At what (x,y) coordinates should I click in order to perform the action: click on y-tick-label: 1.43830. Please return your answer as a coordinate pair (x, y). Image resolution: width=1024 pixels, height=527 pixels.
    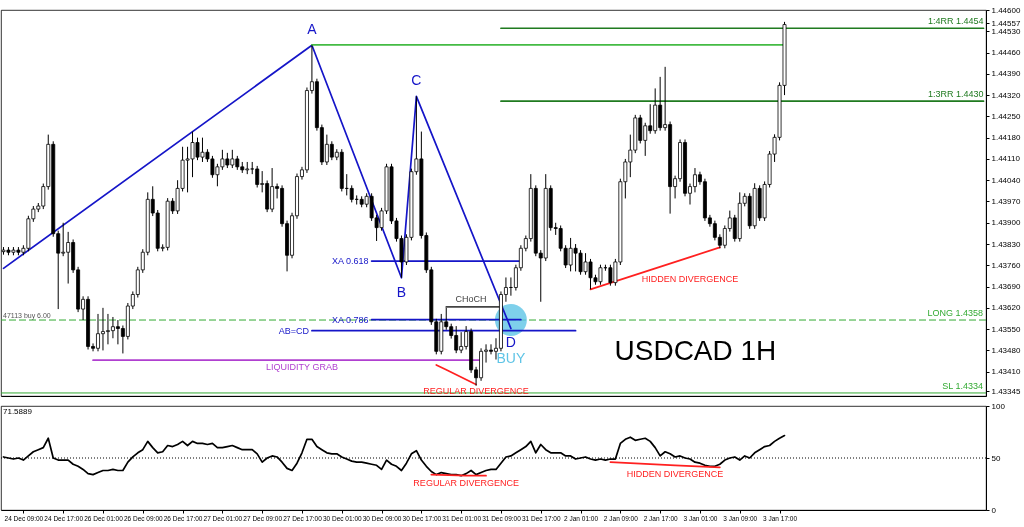
    Looking at the image, I should click on (1006, 244).